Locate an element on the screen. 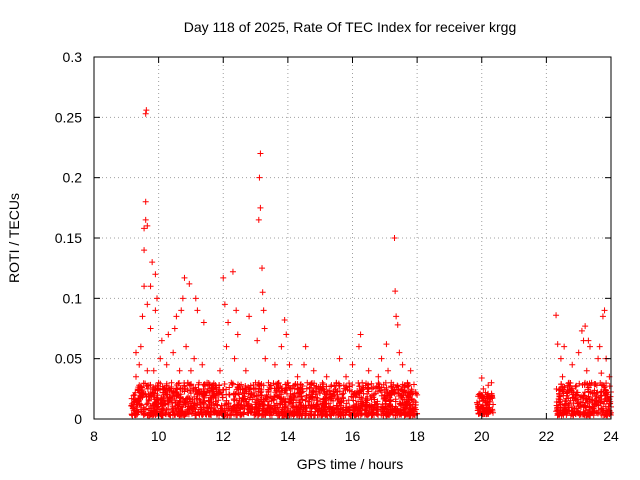  x-tick-label: 18 is located at coordinates (417, 436).